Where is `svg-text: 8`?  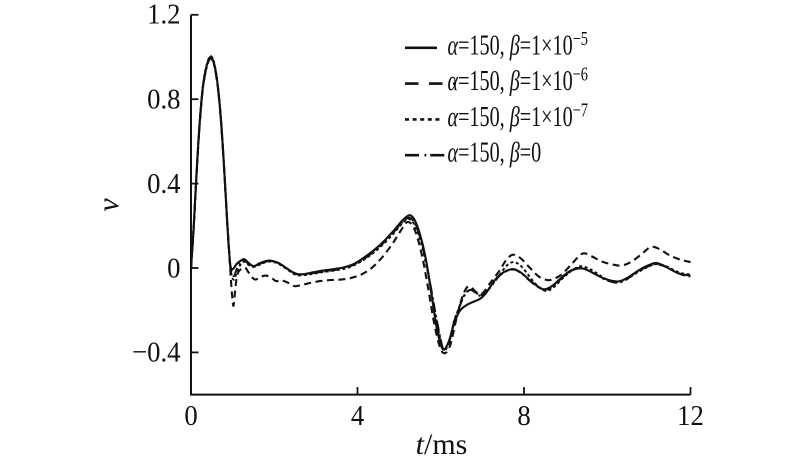
svg-text: 8 is located at coordinates (523, 416).